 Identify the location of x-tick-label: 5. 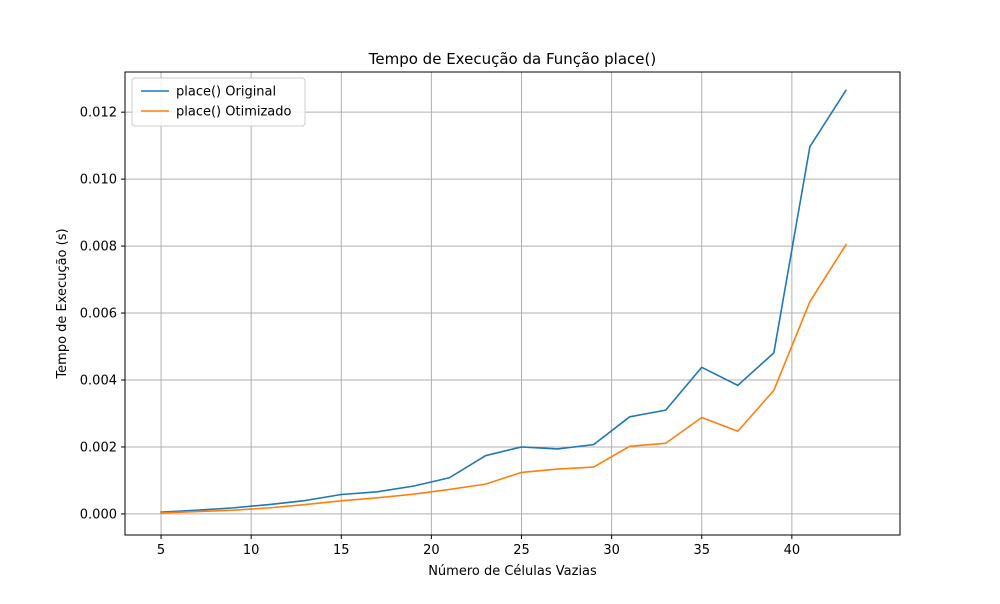
(161, 550).